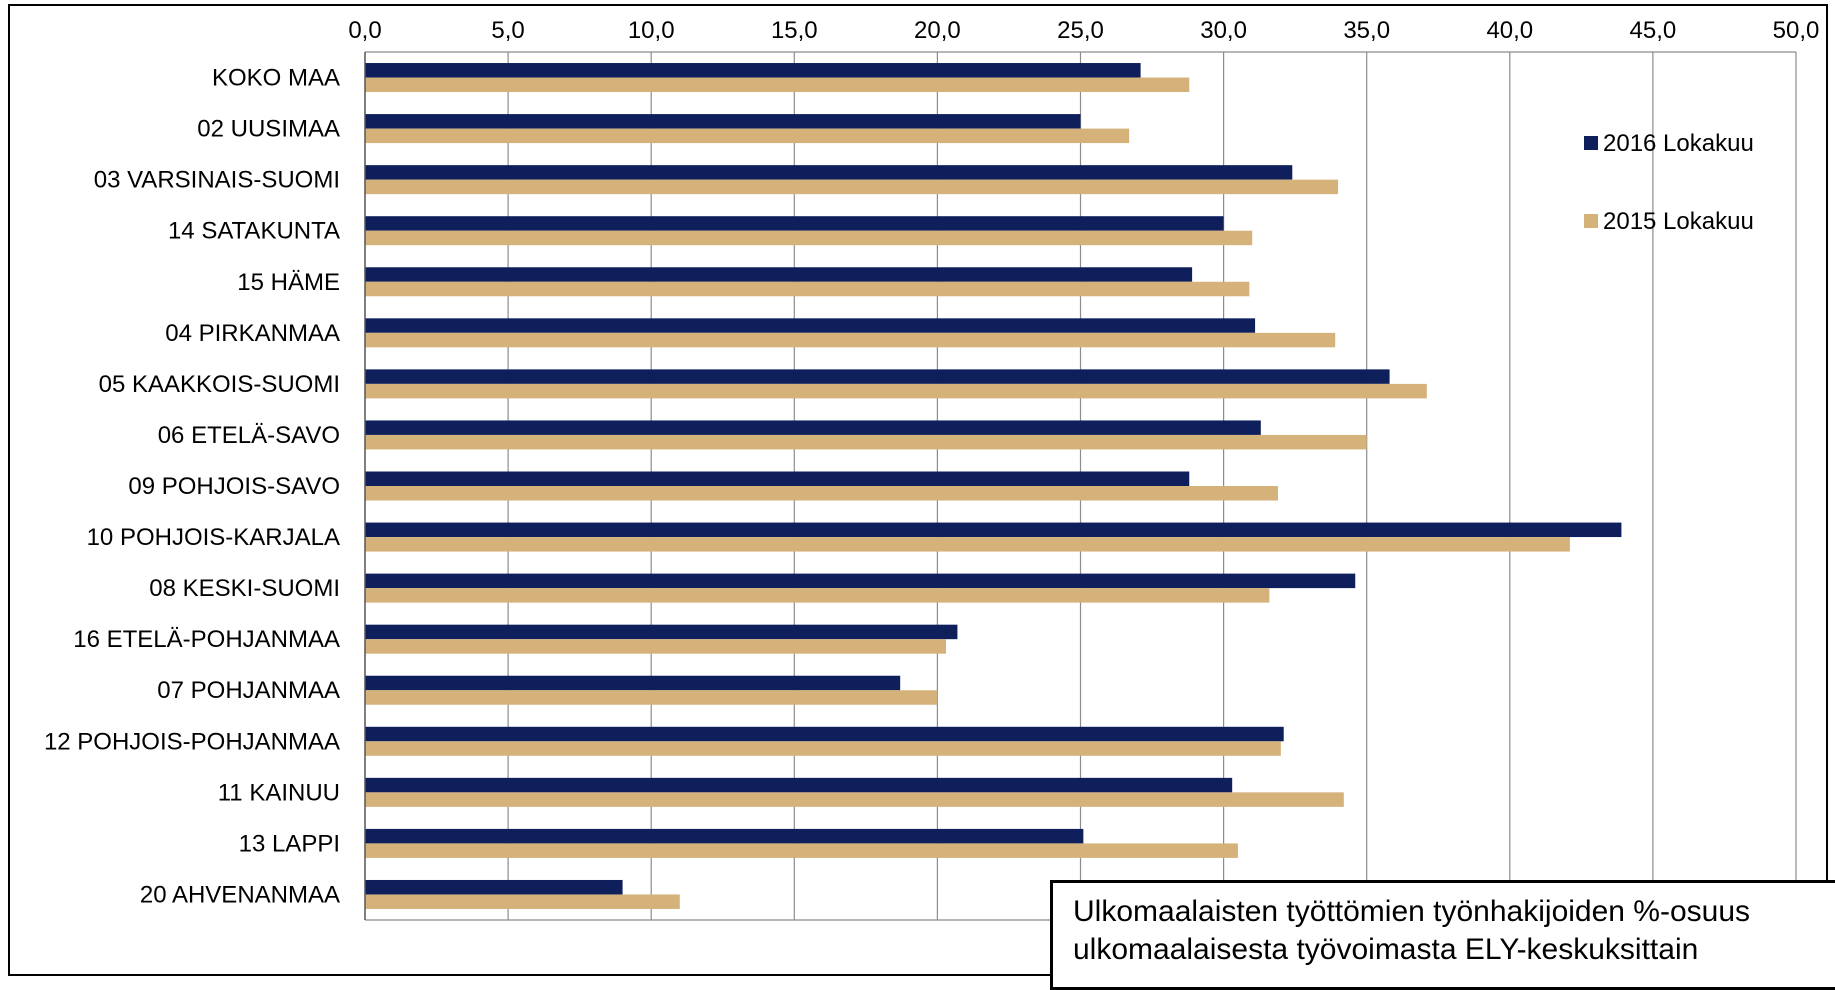  What do you see at coordinates (1080, 30) in the screenshot?
I see `x-tick-label: 25,0` at bounding box center [1080, 30].